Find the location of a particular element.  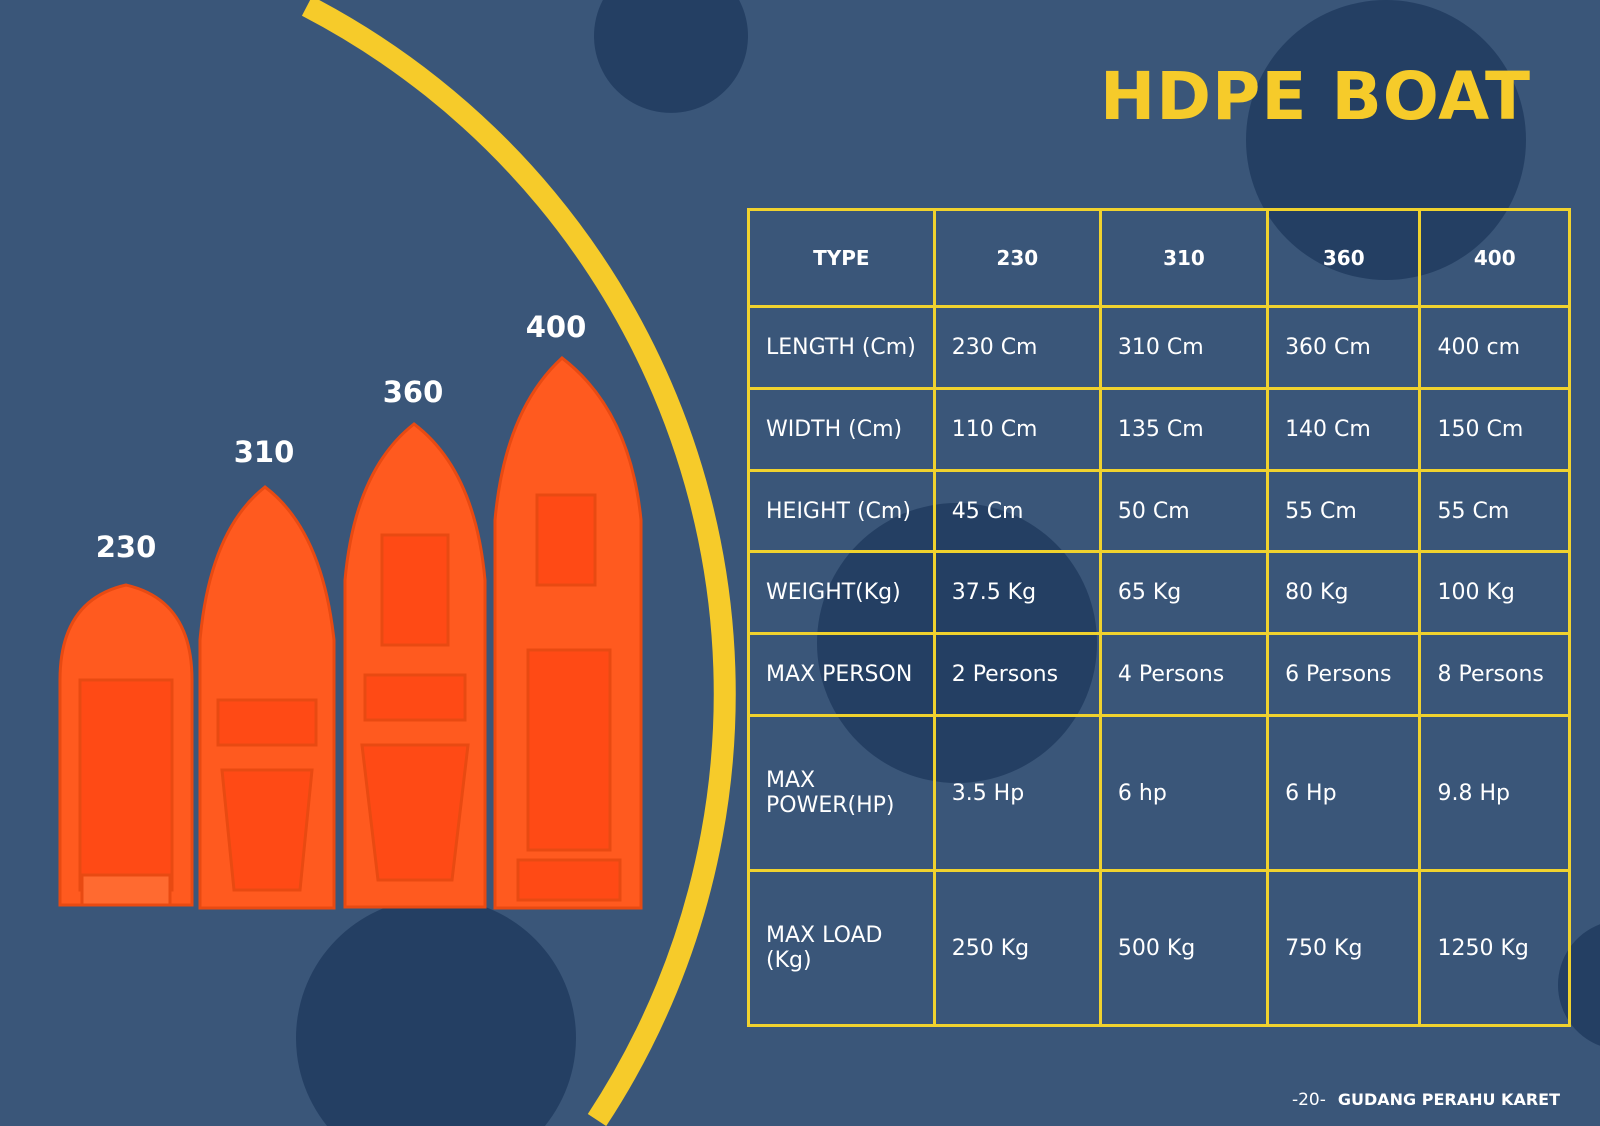

cell: 250 Kg is located at coordinates (1017, 948).